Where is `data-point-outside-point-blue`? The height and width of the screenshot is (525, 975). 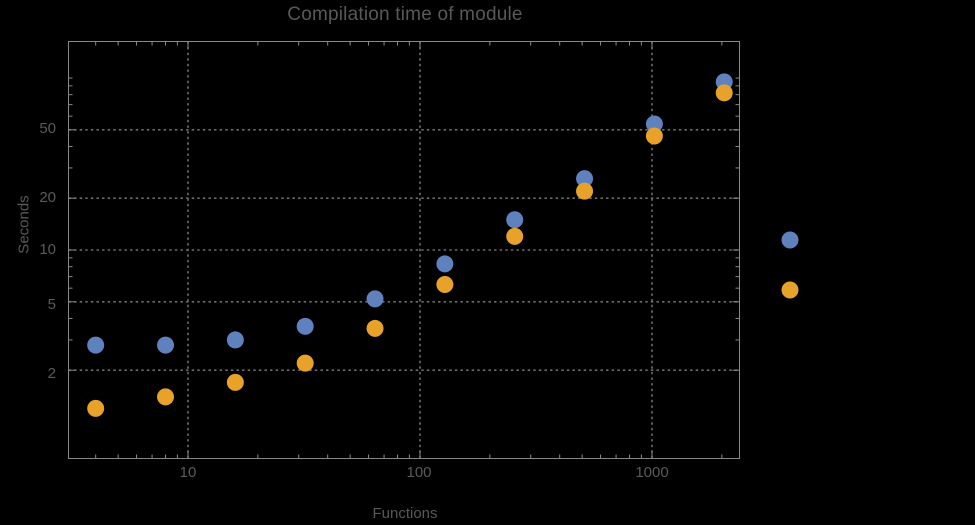 data-point-outside-point-blue is located at coordinates (790, 240).